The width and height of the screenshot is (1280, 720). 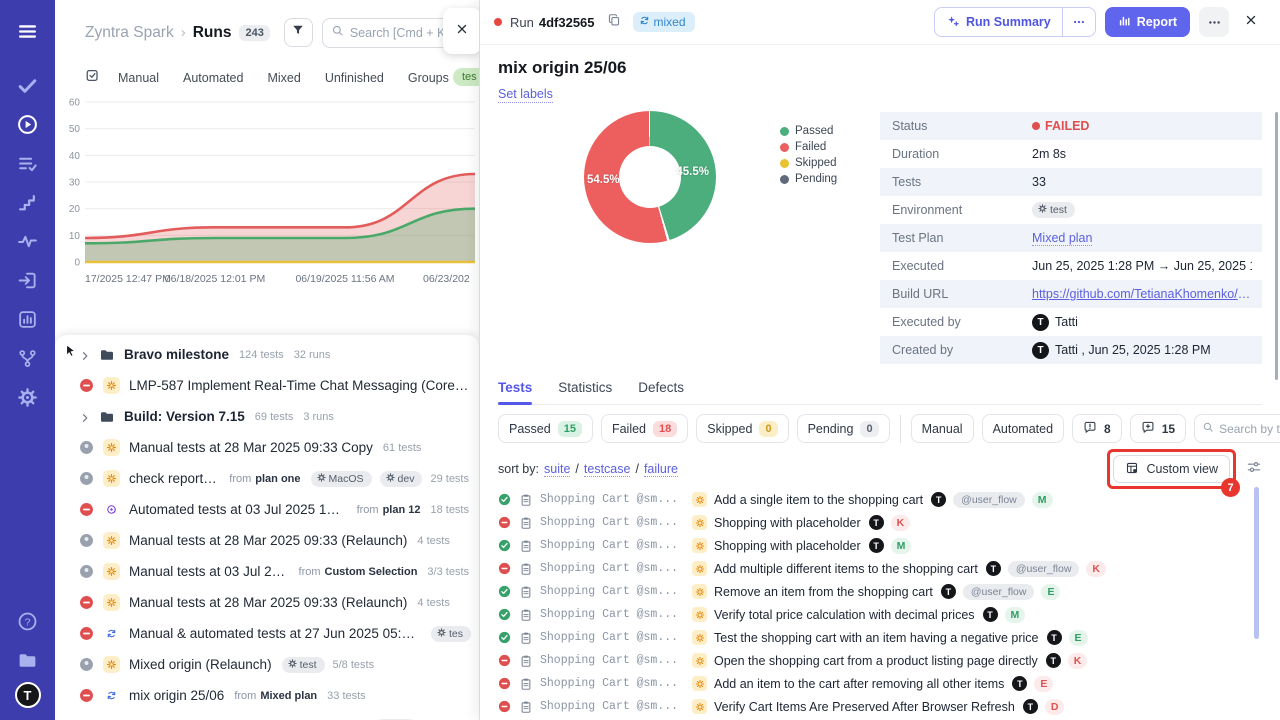 I want to click on run-list-item: Bravo milestone 124 tests 32 runs, so click(x=267, y=354).